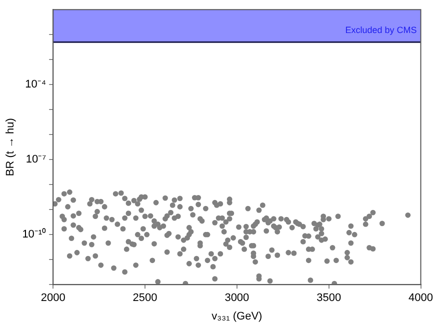  What do you see at coordinates (35, 84) in the screenshot?
I see `y-tick-label: 10⁻⁴` at bounding box center [35, 84].